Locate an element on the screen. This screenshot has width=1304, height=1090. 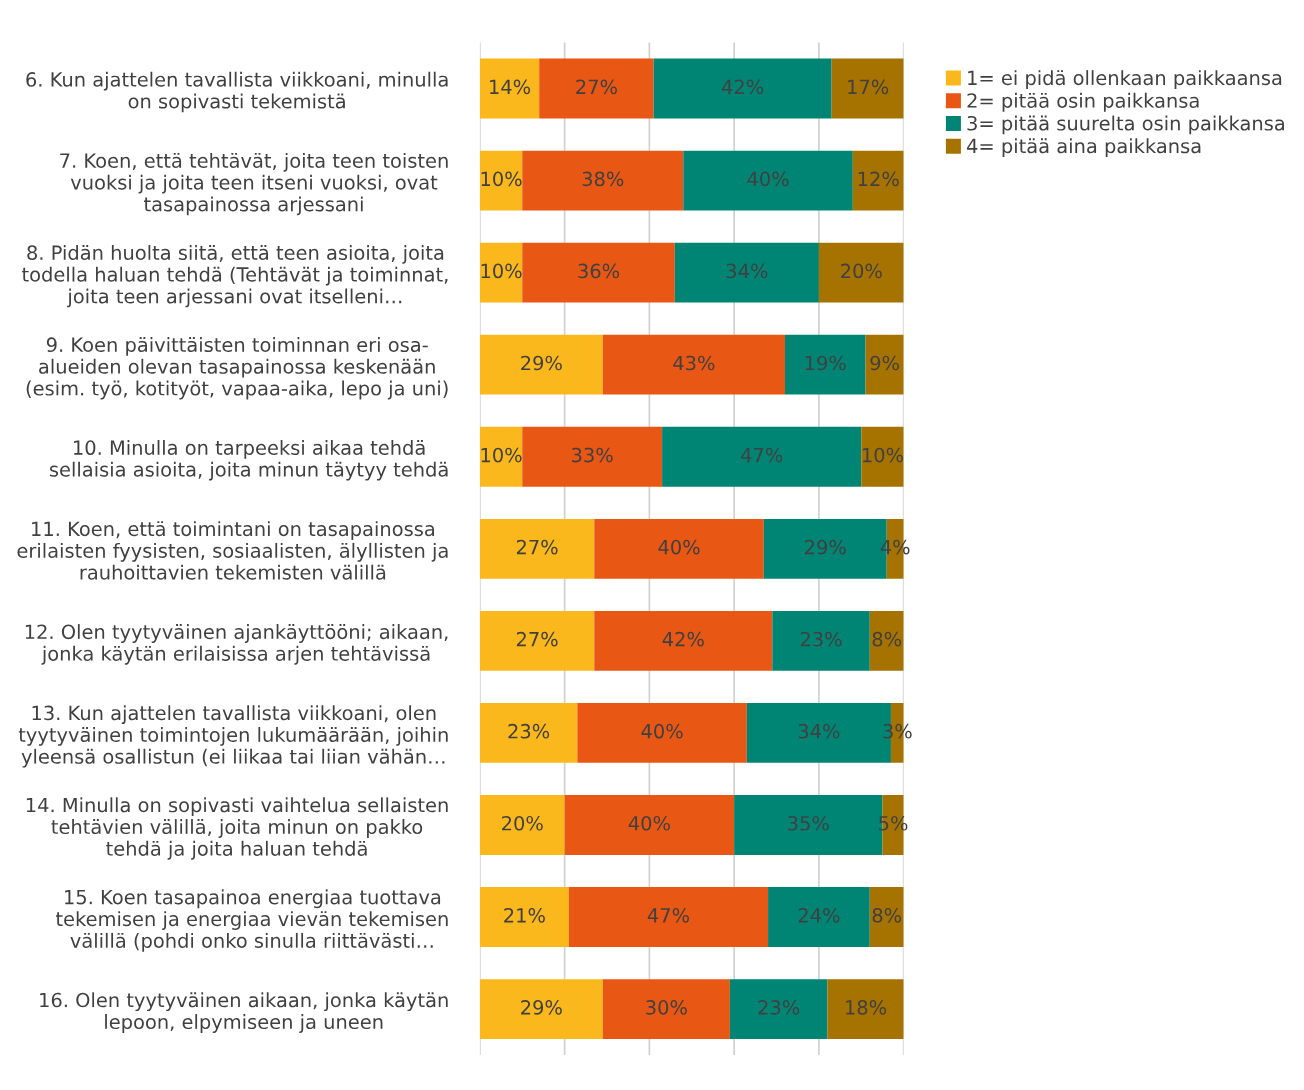
data-label: 36% is located at coordinates (599, 271).